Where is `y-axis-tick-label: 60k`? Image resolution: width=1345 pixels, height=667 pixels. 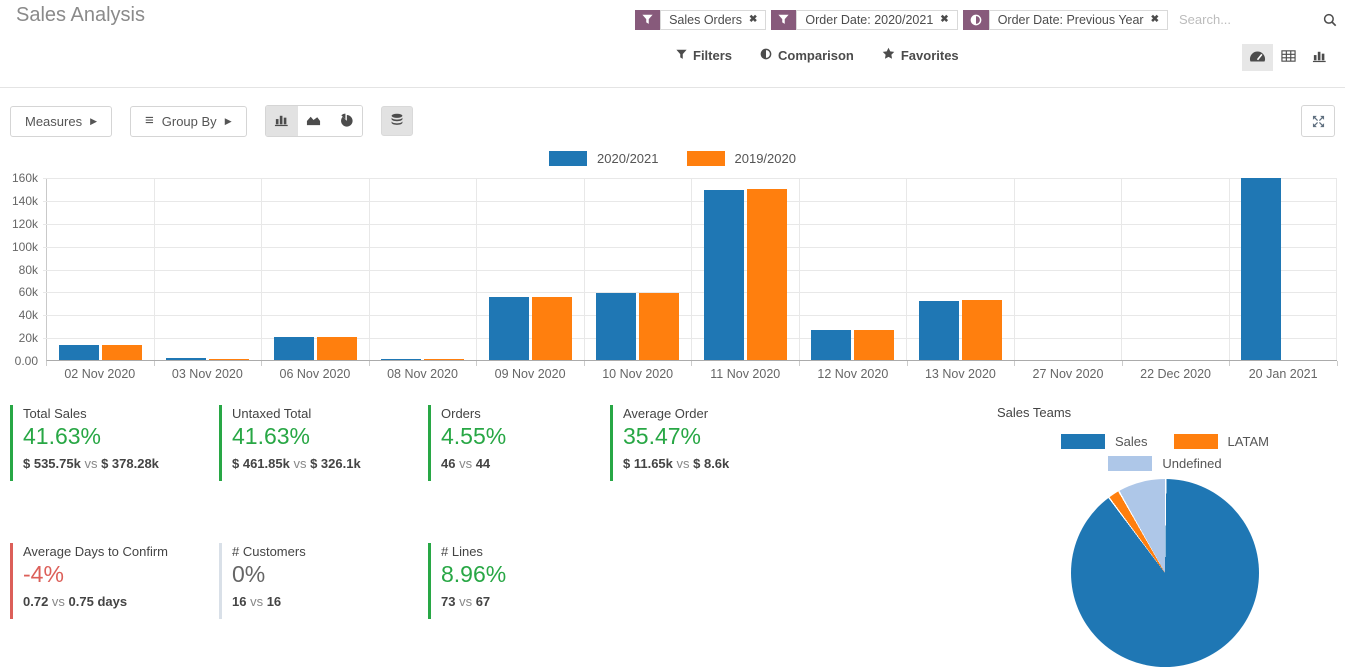
y-axis-tick-label: 60k is located at coordinates (28, 292).